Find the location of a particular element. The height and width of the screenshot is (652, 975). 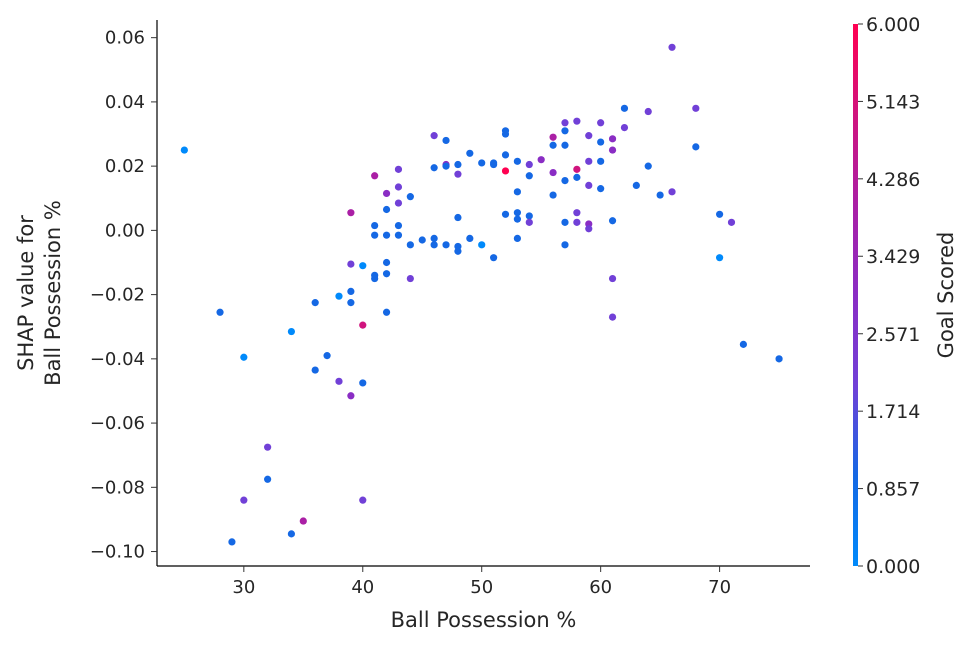

colorbar-tick-label: 3.429 is located at coordinates (893, 257).